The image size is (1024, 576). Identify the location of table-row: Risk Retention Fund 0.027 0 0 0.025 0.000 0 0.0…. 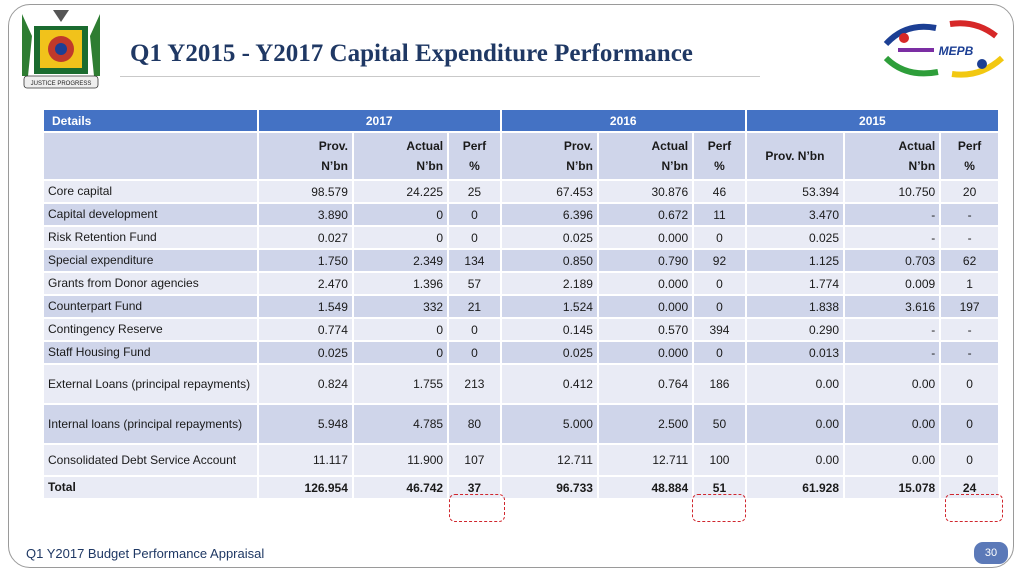
(521, 237).